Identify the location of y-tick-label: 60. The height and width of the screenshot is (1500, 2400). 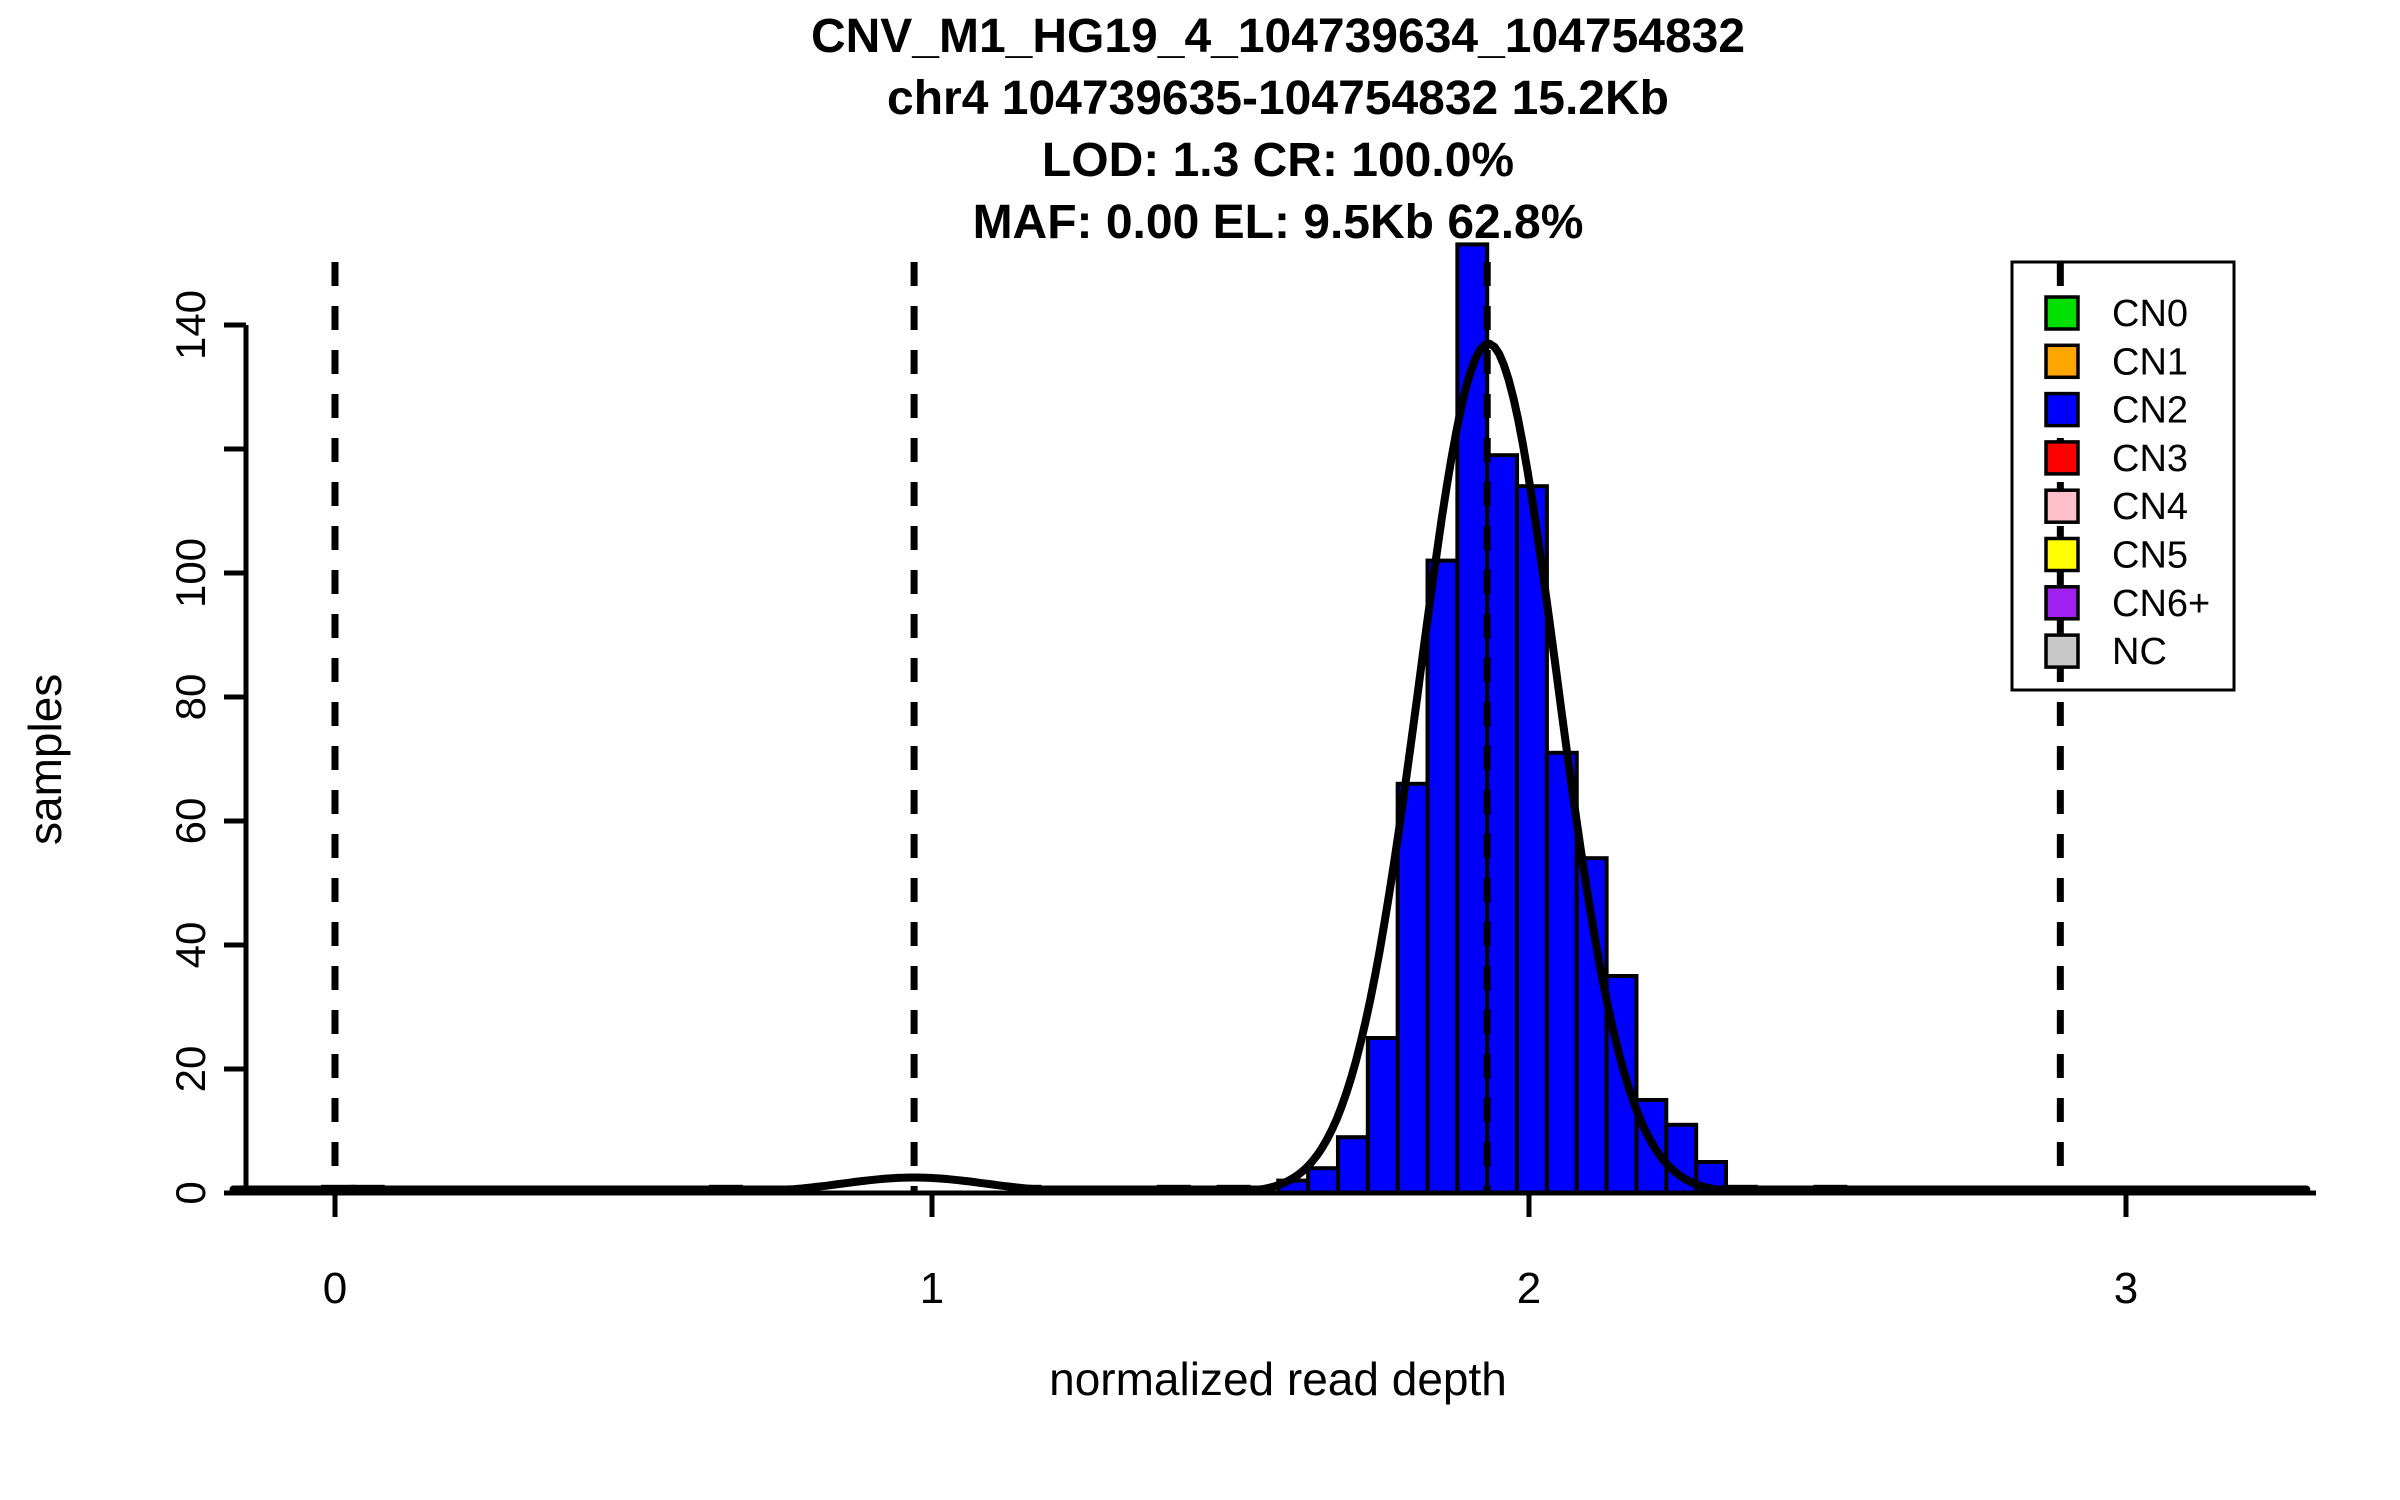
(190, 821).